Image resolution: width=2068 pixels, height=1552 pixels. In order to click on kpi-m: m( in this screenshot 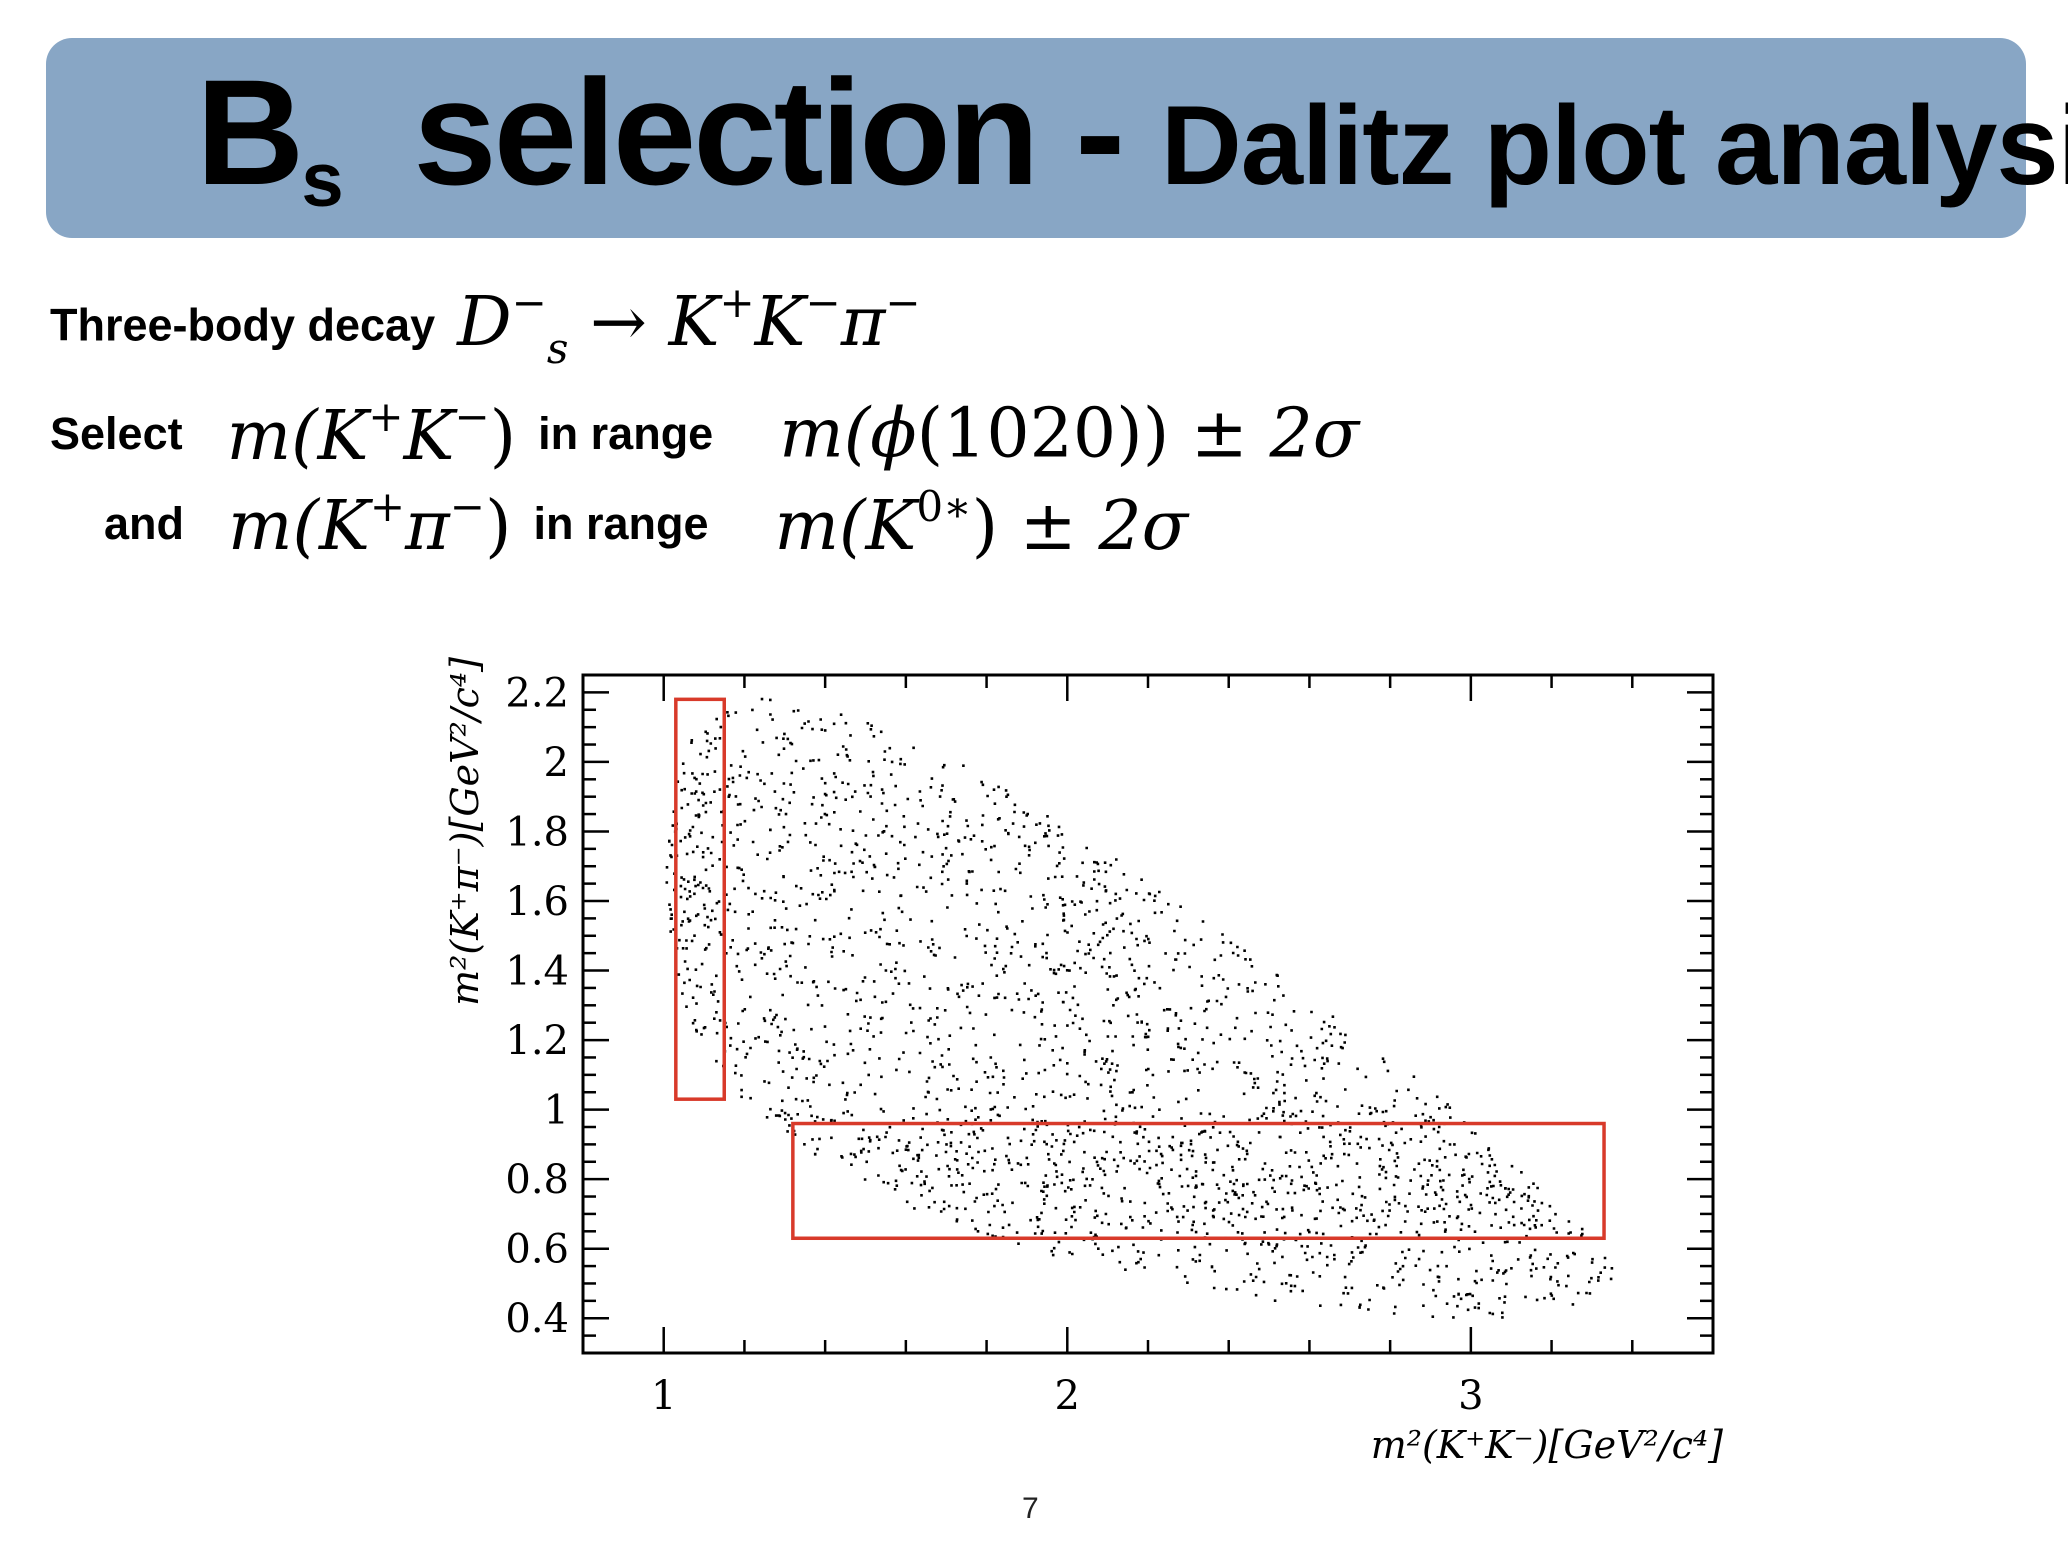, I will do `click(274, 526)`.